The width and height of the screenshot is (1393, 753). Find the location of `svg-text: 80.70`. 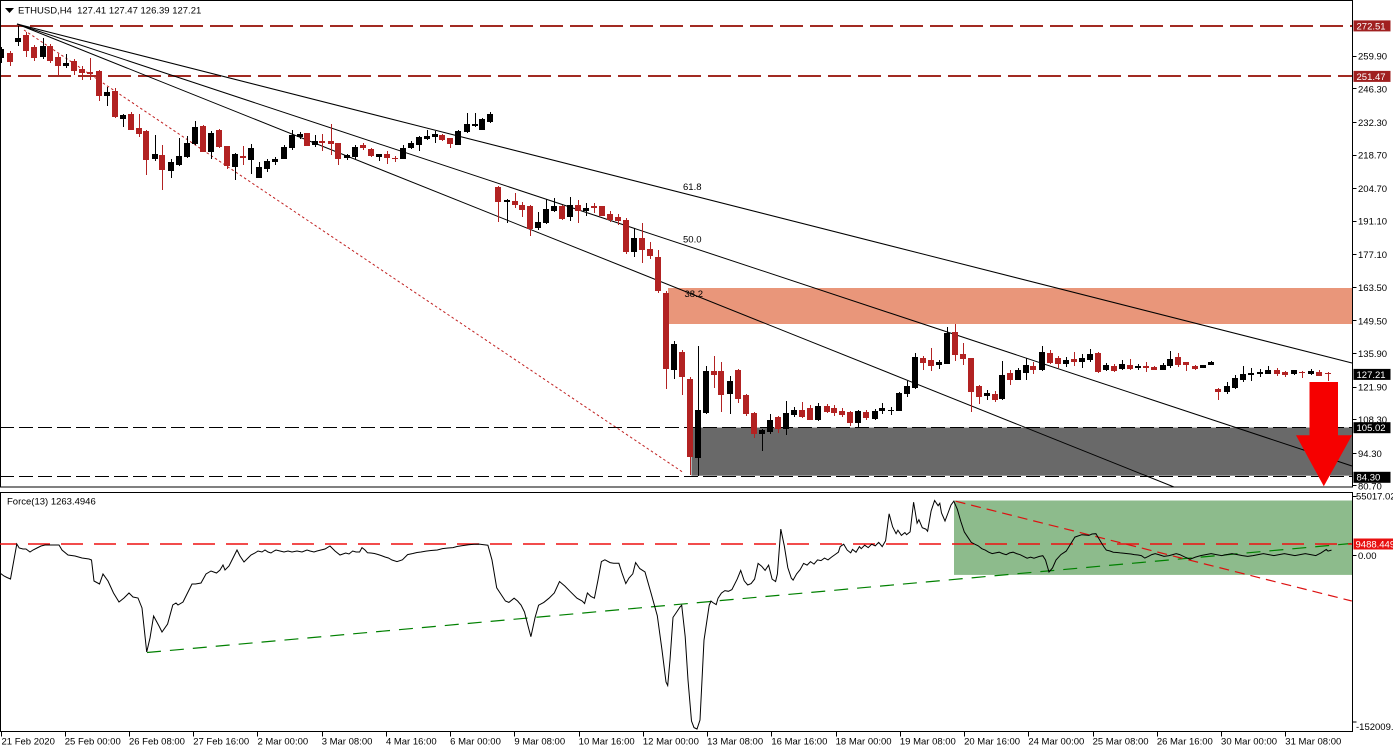

svg-text: 80.70 is located at coordinates (1370, 486).